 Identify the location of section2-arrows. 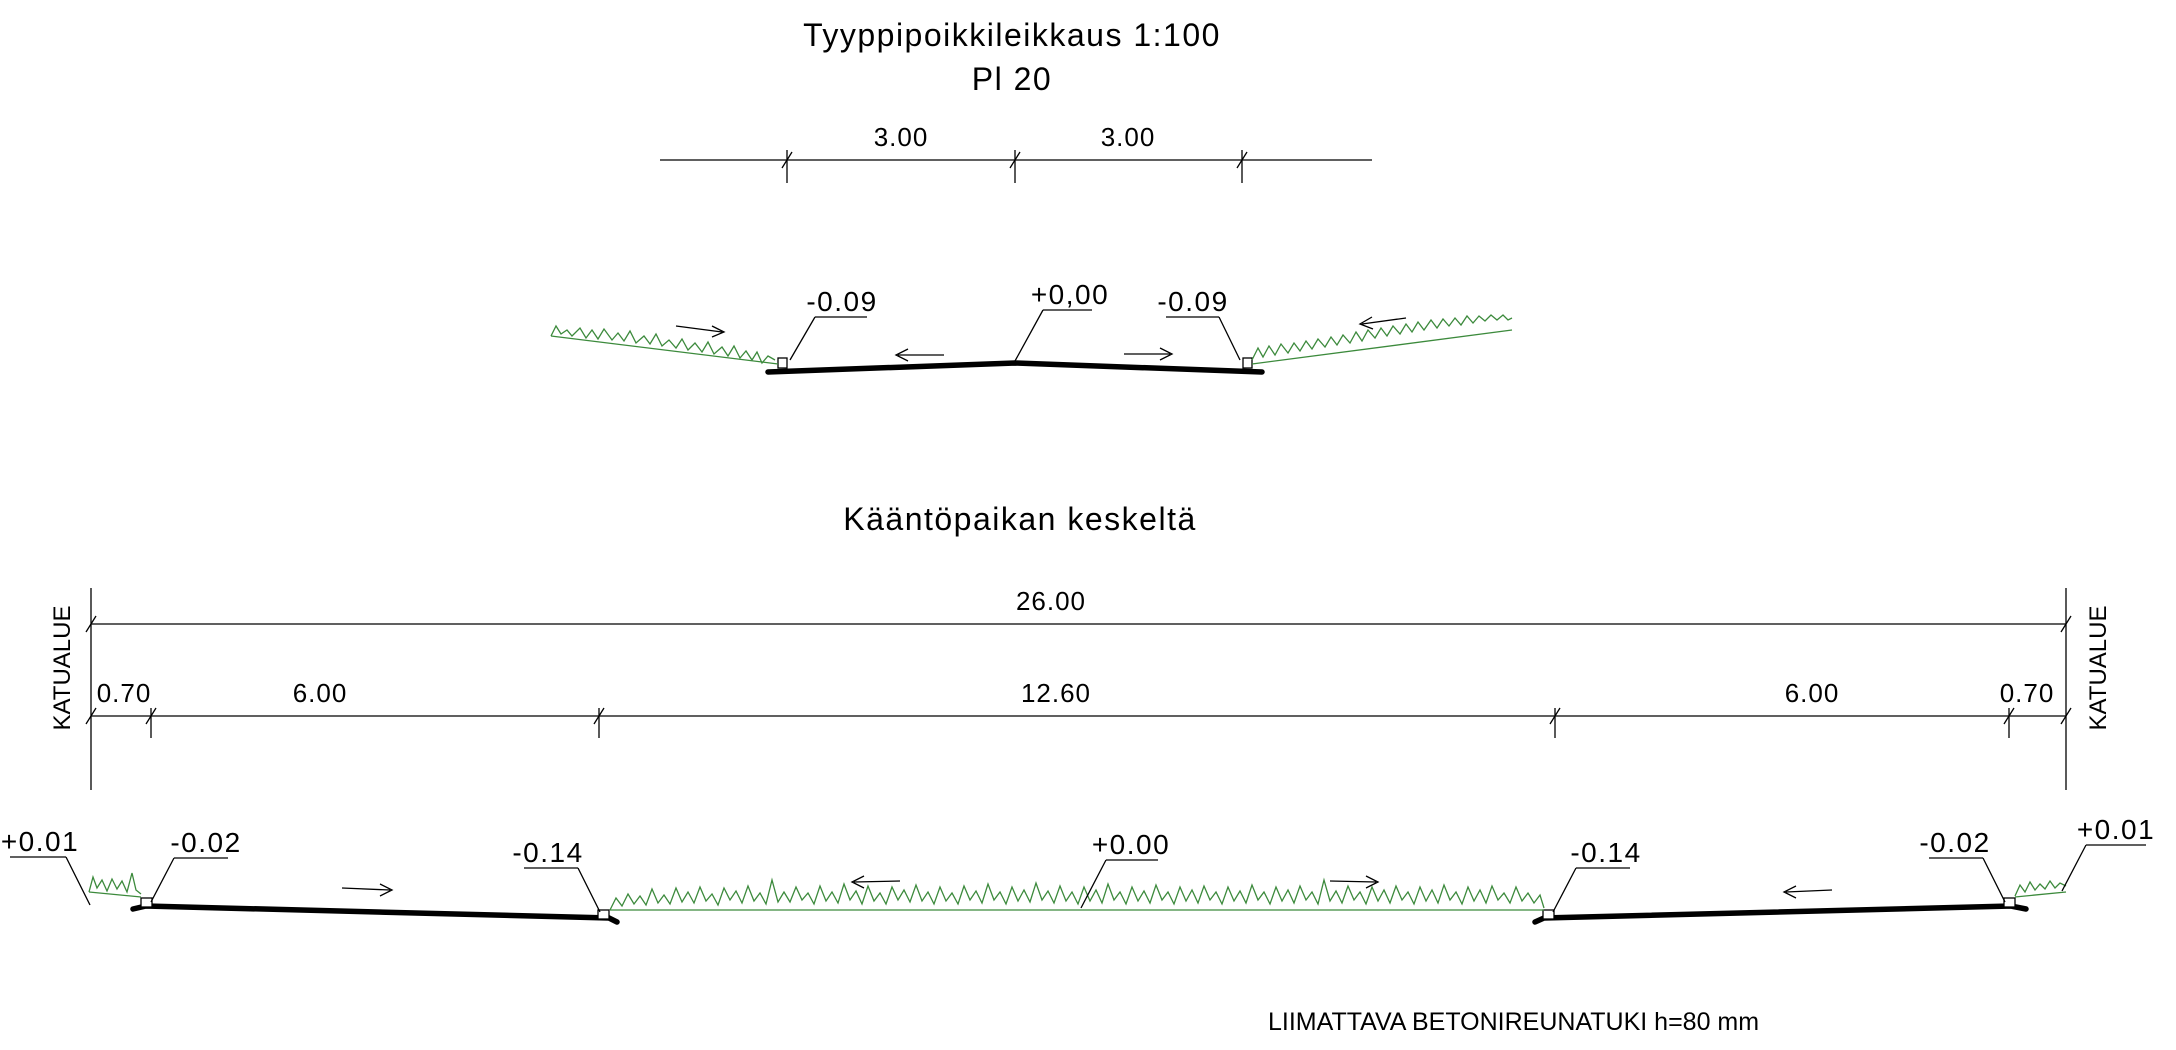
(1087, 887).